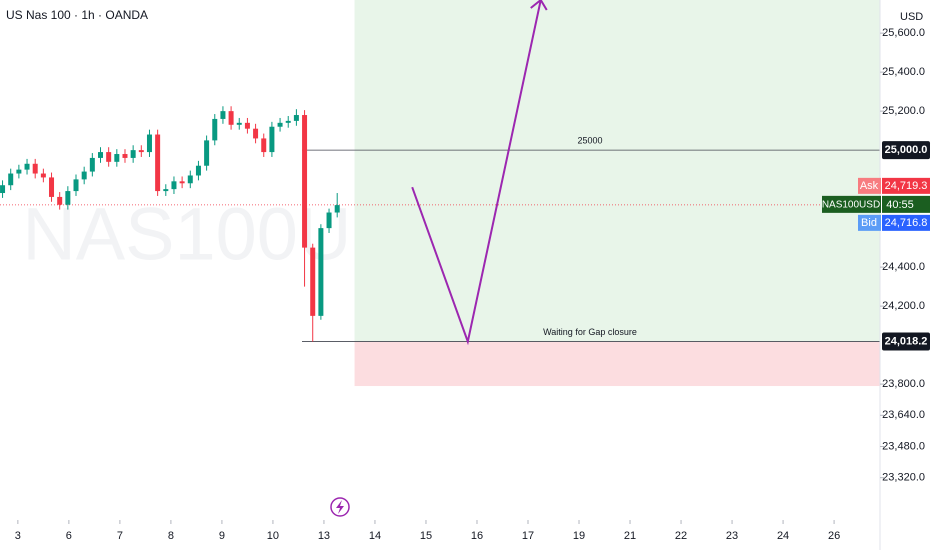 The width and height of the screenshot is (932, 550). Describe the element at coordinates (617, 364) in the screenshot. I see `risk-zone` at that location.